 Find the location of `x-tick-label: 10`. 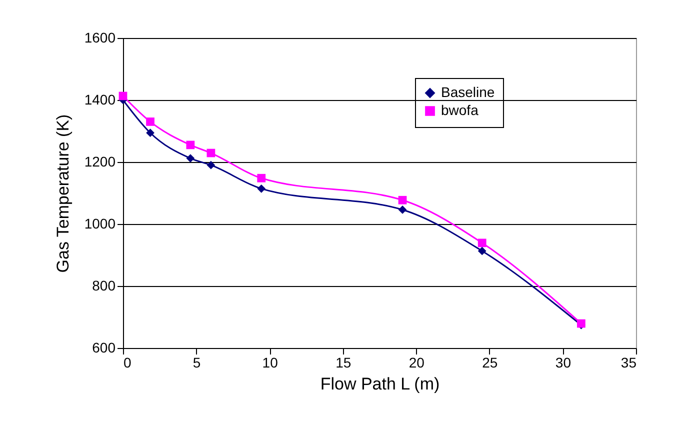

x-tick-label: 10 is located at coordinates (270, 362).